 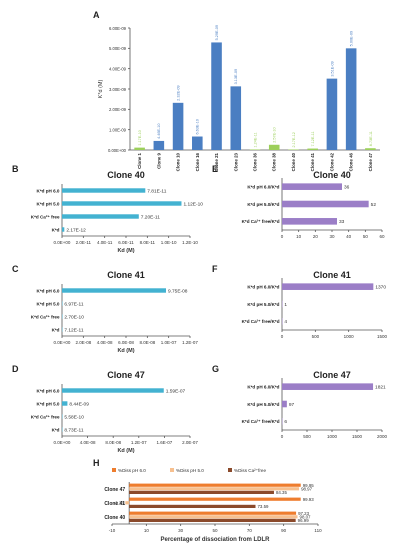 What do you see at coordinates (312, 161) in the screenshot?
I see `a-category-label: Clone 41` at bounding box center [312, 161].